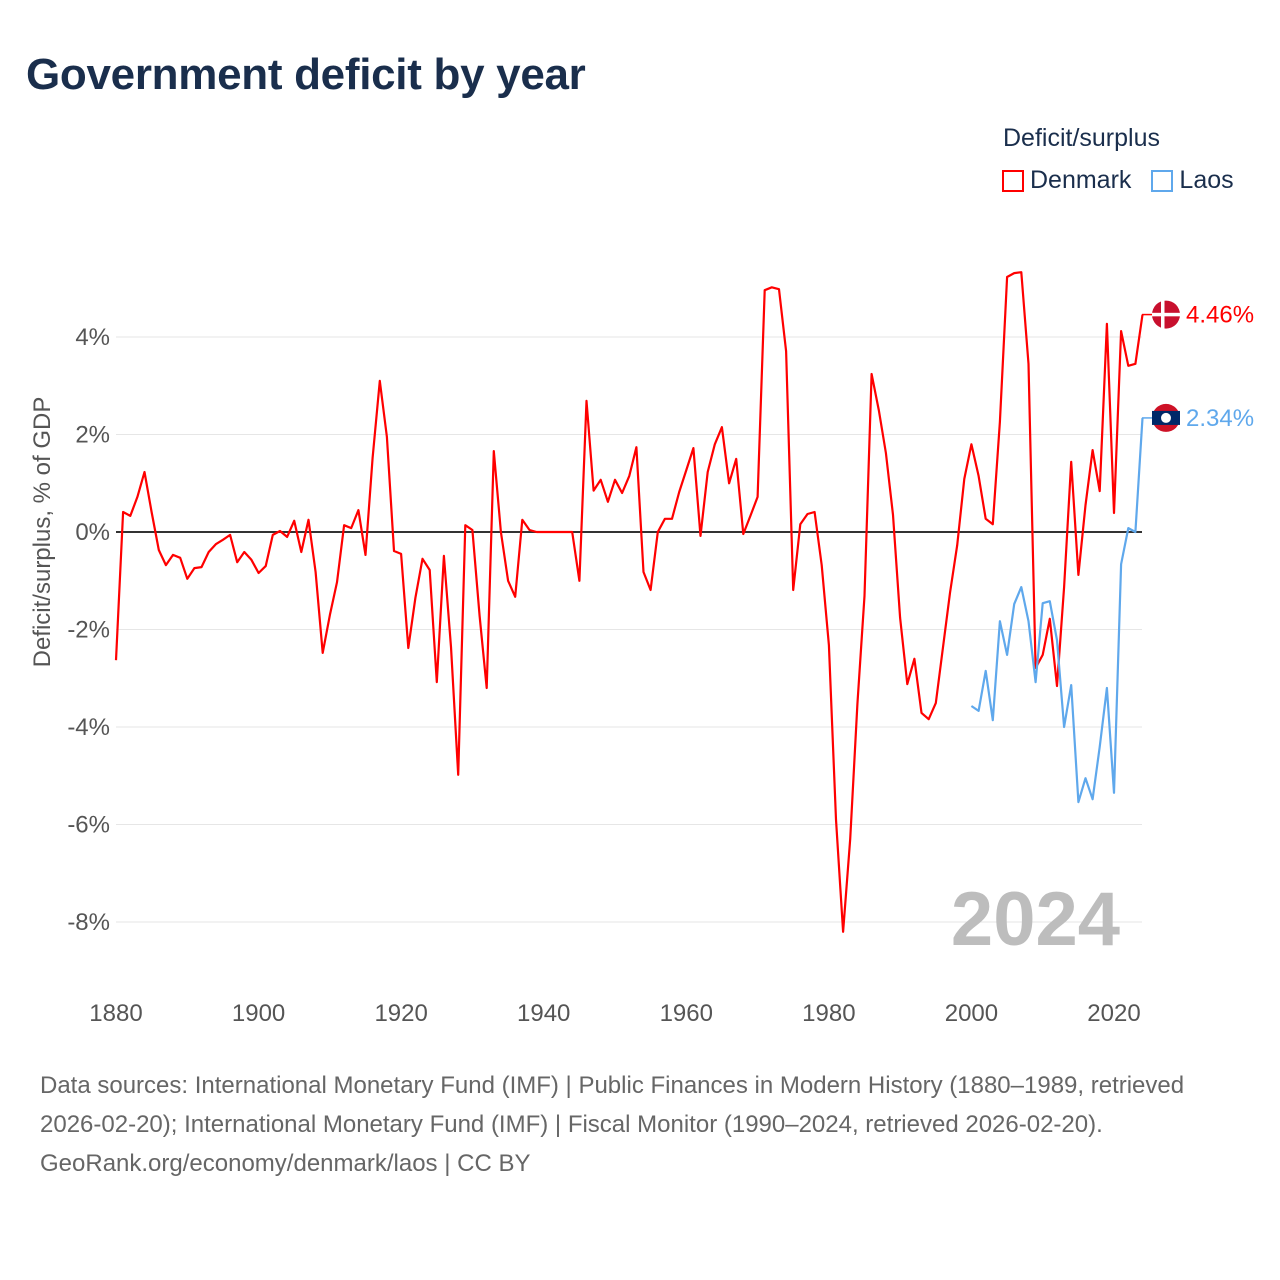  Describe the element at coordinates (285, 1163) in the screenshot. I see `attribution-link: GeoRank.org/economy/denmark/laos | CC BY` at that location.